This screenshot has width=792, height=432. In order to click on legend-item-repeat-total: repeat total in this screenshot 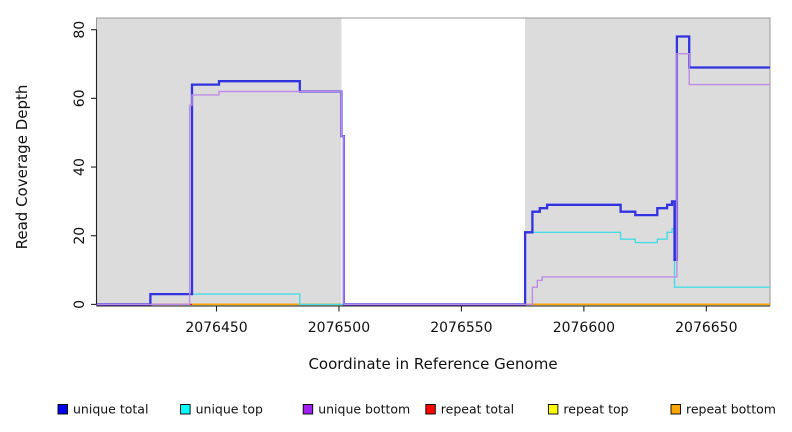, I will do `click(469, 409)`.